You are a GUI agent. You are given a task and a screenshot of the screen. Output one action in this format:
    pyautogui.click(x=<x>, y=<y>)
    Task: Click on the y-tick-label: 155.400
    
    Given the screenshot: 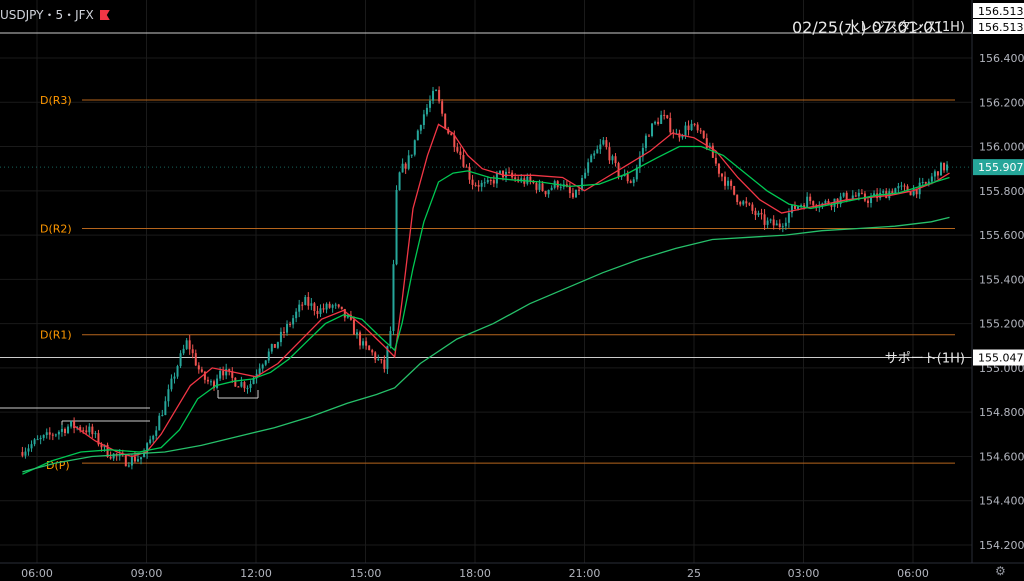 What is the action you would take?
    pyautogui.click(x=1001, y=279)
    